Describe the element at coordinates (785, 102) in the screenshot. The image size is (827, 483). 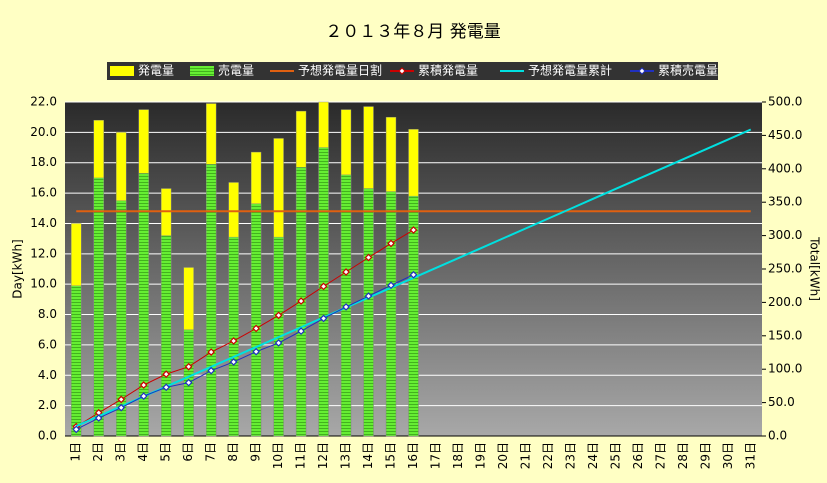
I see `y2-tick-label: 500.0` at that location.